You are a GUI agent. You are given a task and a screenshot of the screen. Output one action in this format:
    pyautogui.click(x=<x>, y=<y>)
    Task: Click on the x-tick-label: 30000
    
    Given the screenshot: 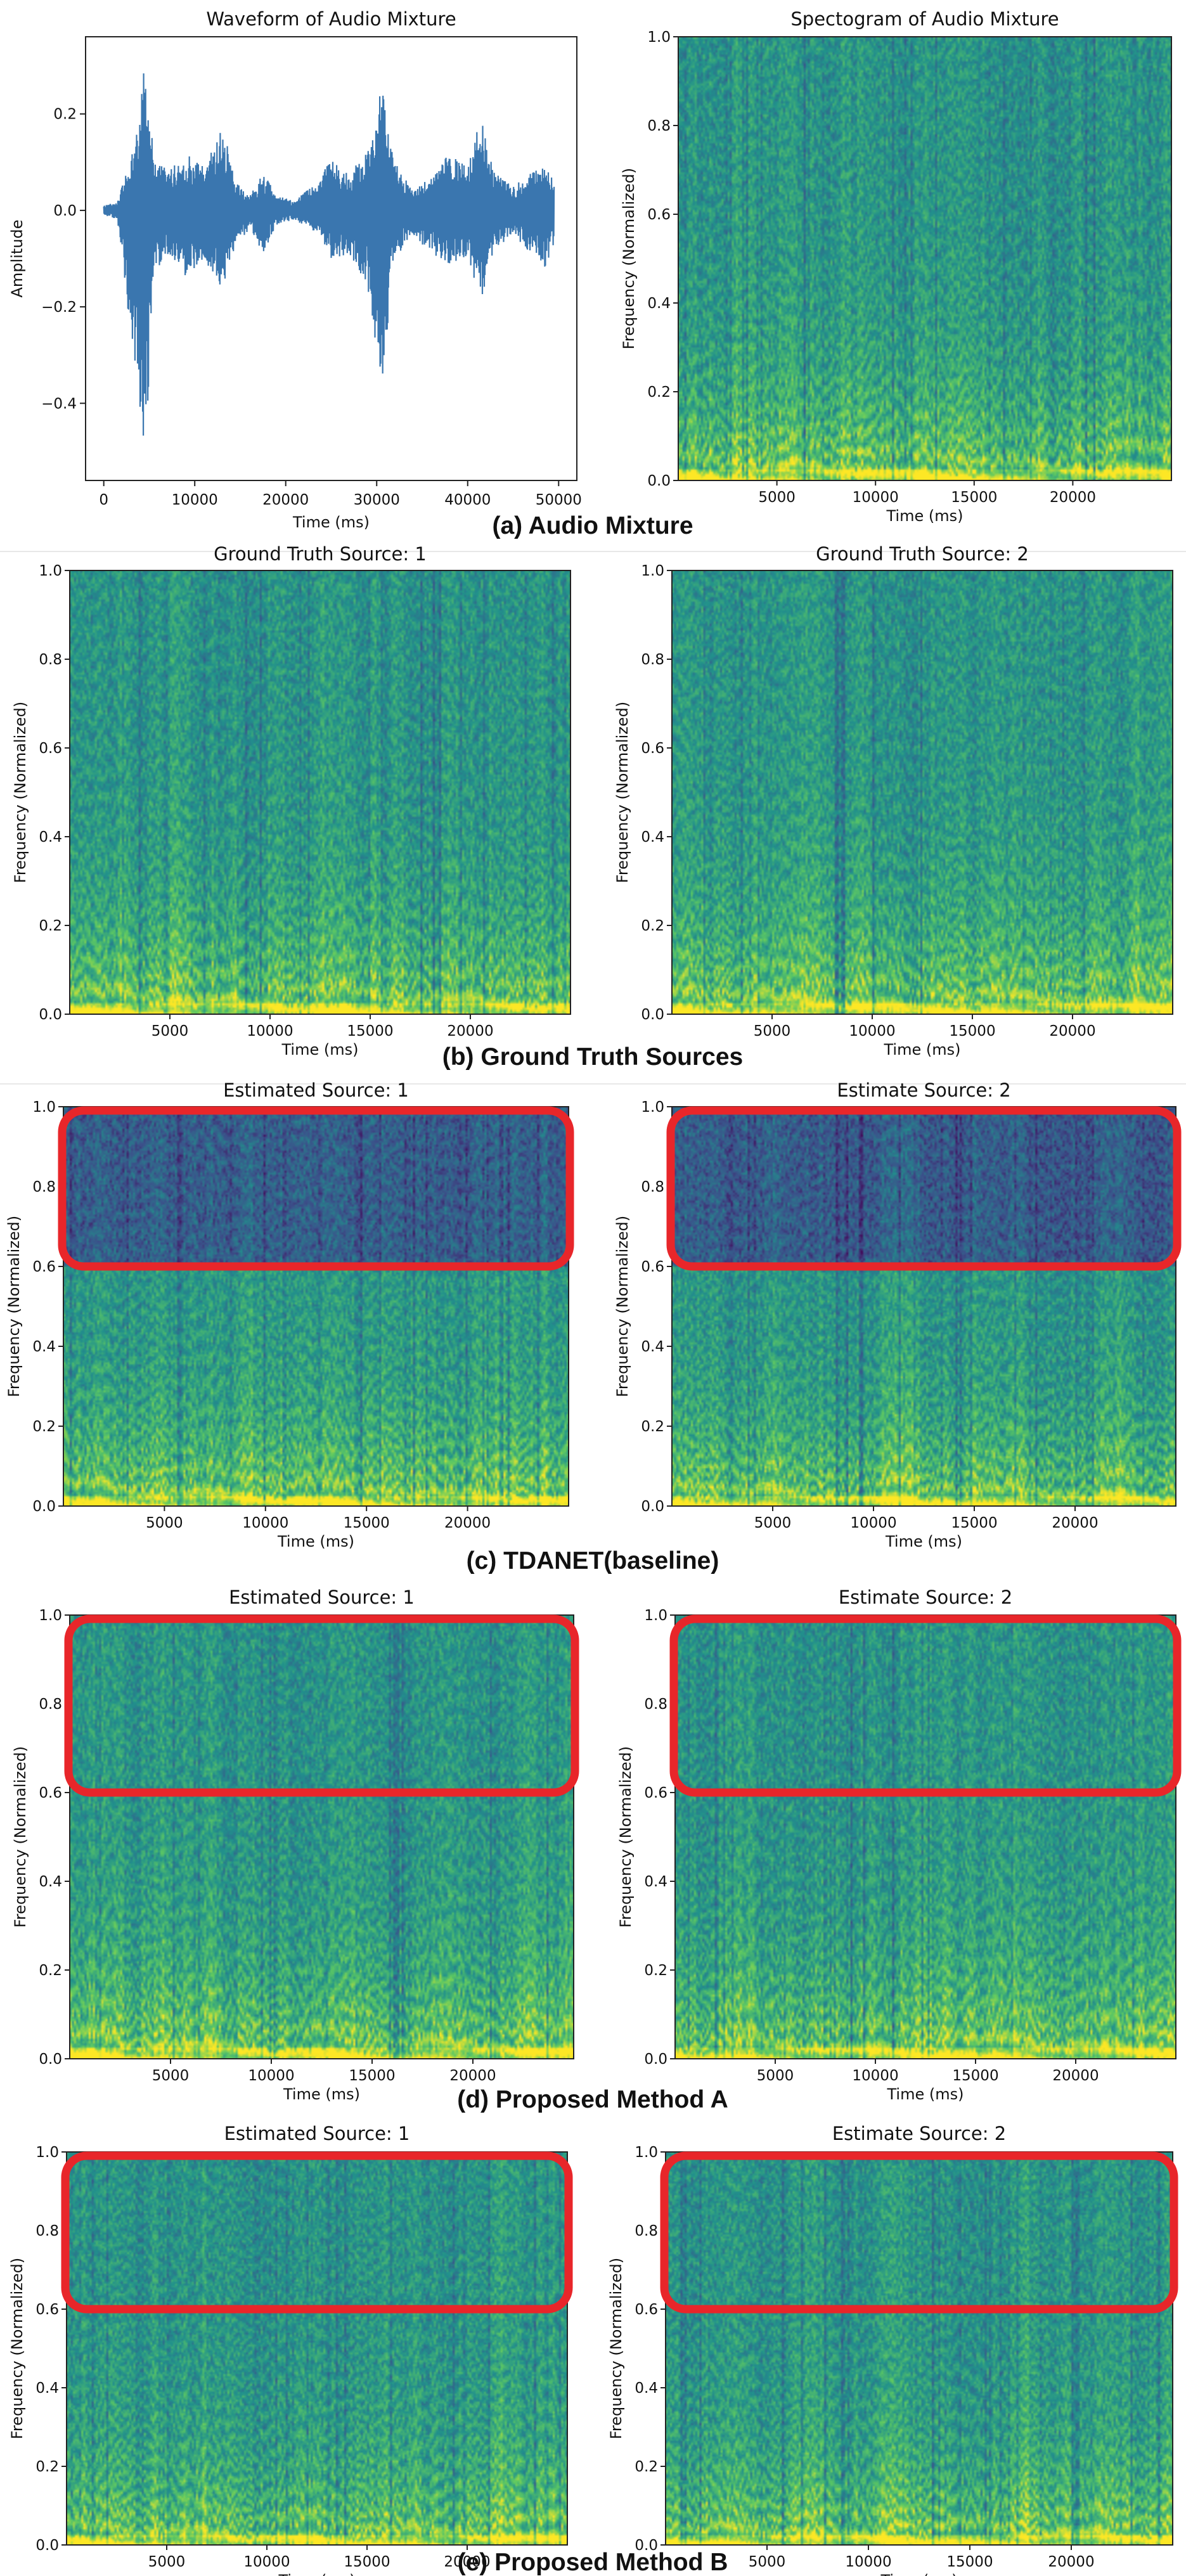 What is the action you would take?
    pyautogui.click(x=377, y=500)
    